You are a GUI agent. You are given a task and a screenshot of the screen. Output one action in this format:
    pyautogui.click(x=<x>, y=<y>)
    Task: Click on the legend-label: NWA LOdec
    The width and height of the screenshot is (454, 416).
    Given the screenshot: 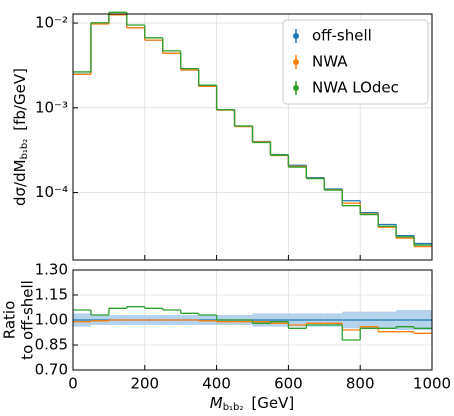 What is the action you would take?
    pyautogui.click(x=355, y=88)
    